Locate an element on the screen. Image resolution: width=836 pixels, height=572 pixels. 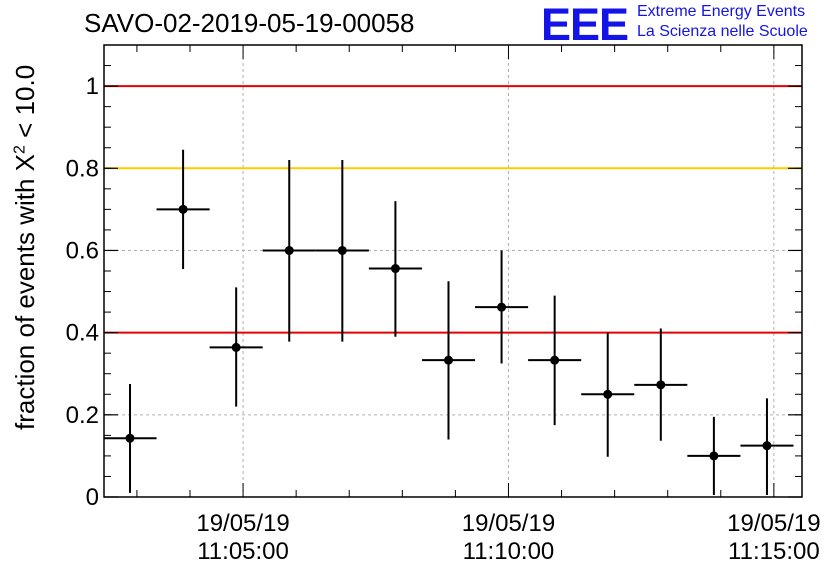
y-tick-label: 0.8 is located at coordinates (82, 168).